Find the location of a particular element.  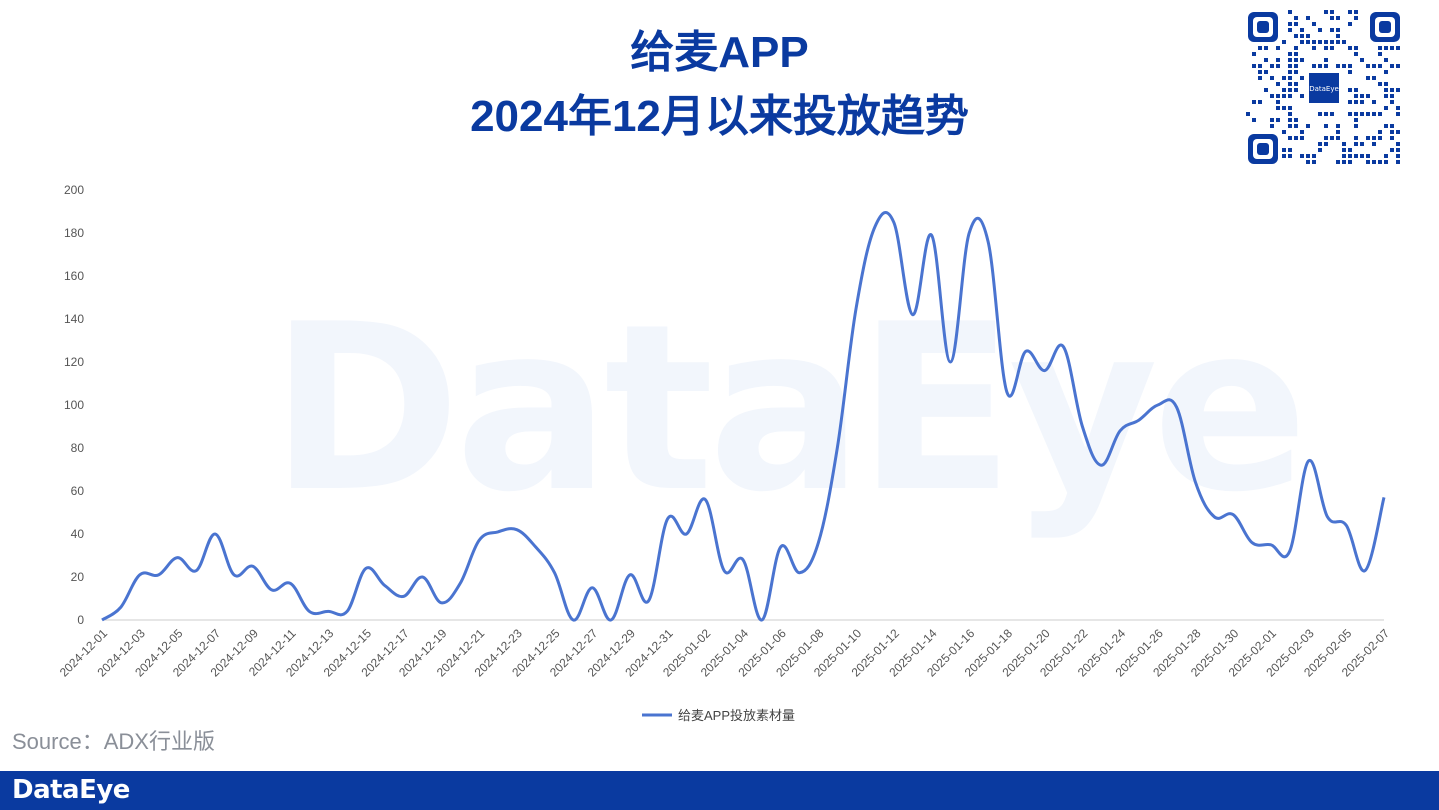

y-tick-label: 100 is located at coordinates (74, 405).